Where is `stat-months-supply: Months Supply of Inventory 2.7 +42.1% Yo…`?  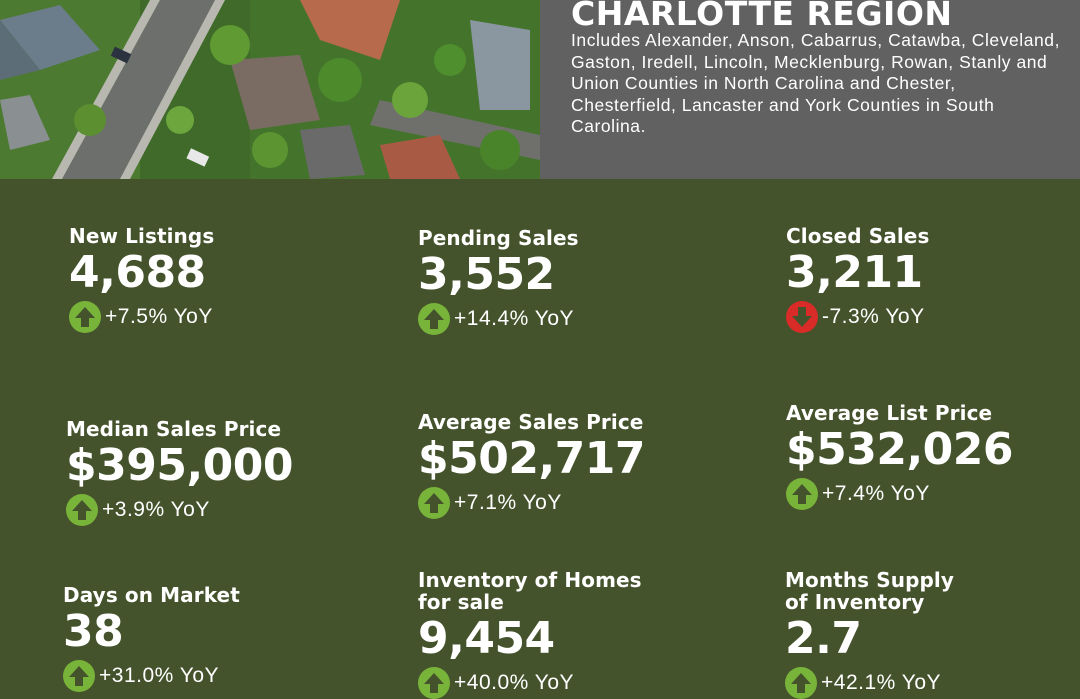
stat-months-supply: Months Supply of Inventory 2.7 +42.1% Yo… is located at coordinates (869, 634).